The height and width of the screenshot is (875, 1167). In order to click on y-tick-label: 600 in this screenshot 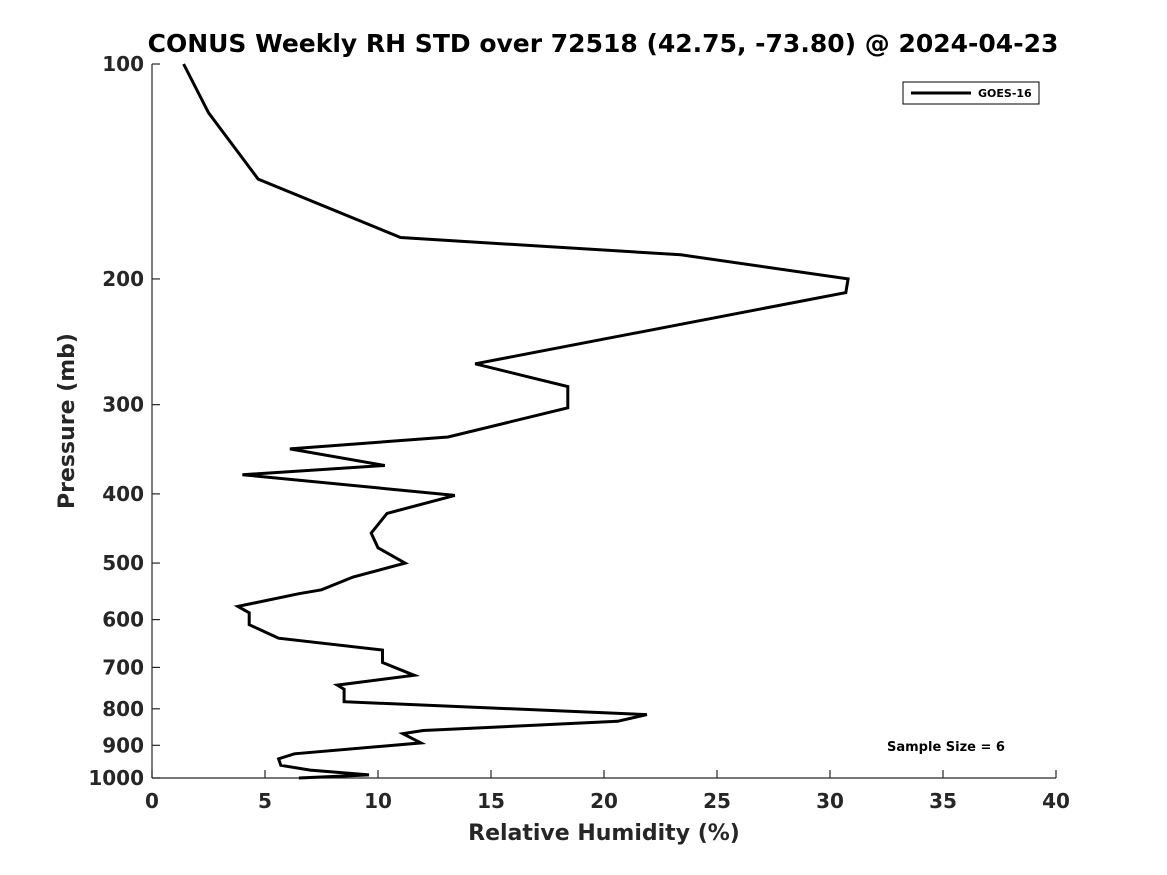, I will do `click(123, 620)`.